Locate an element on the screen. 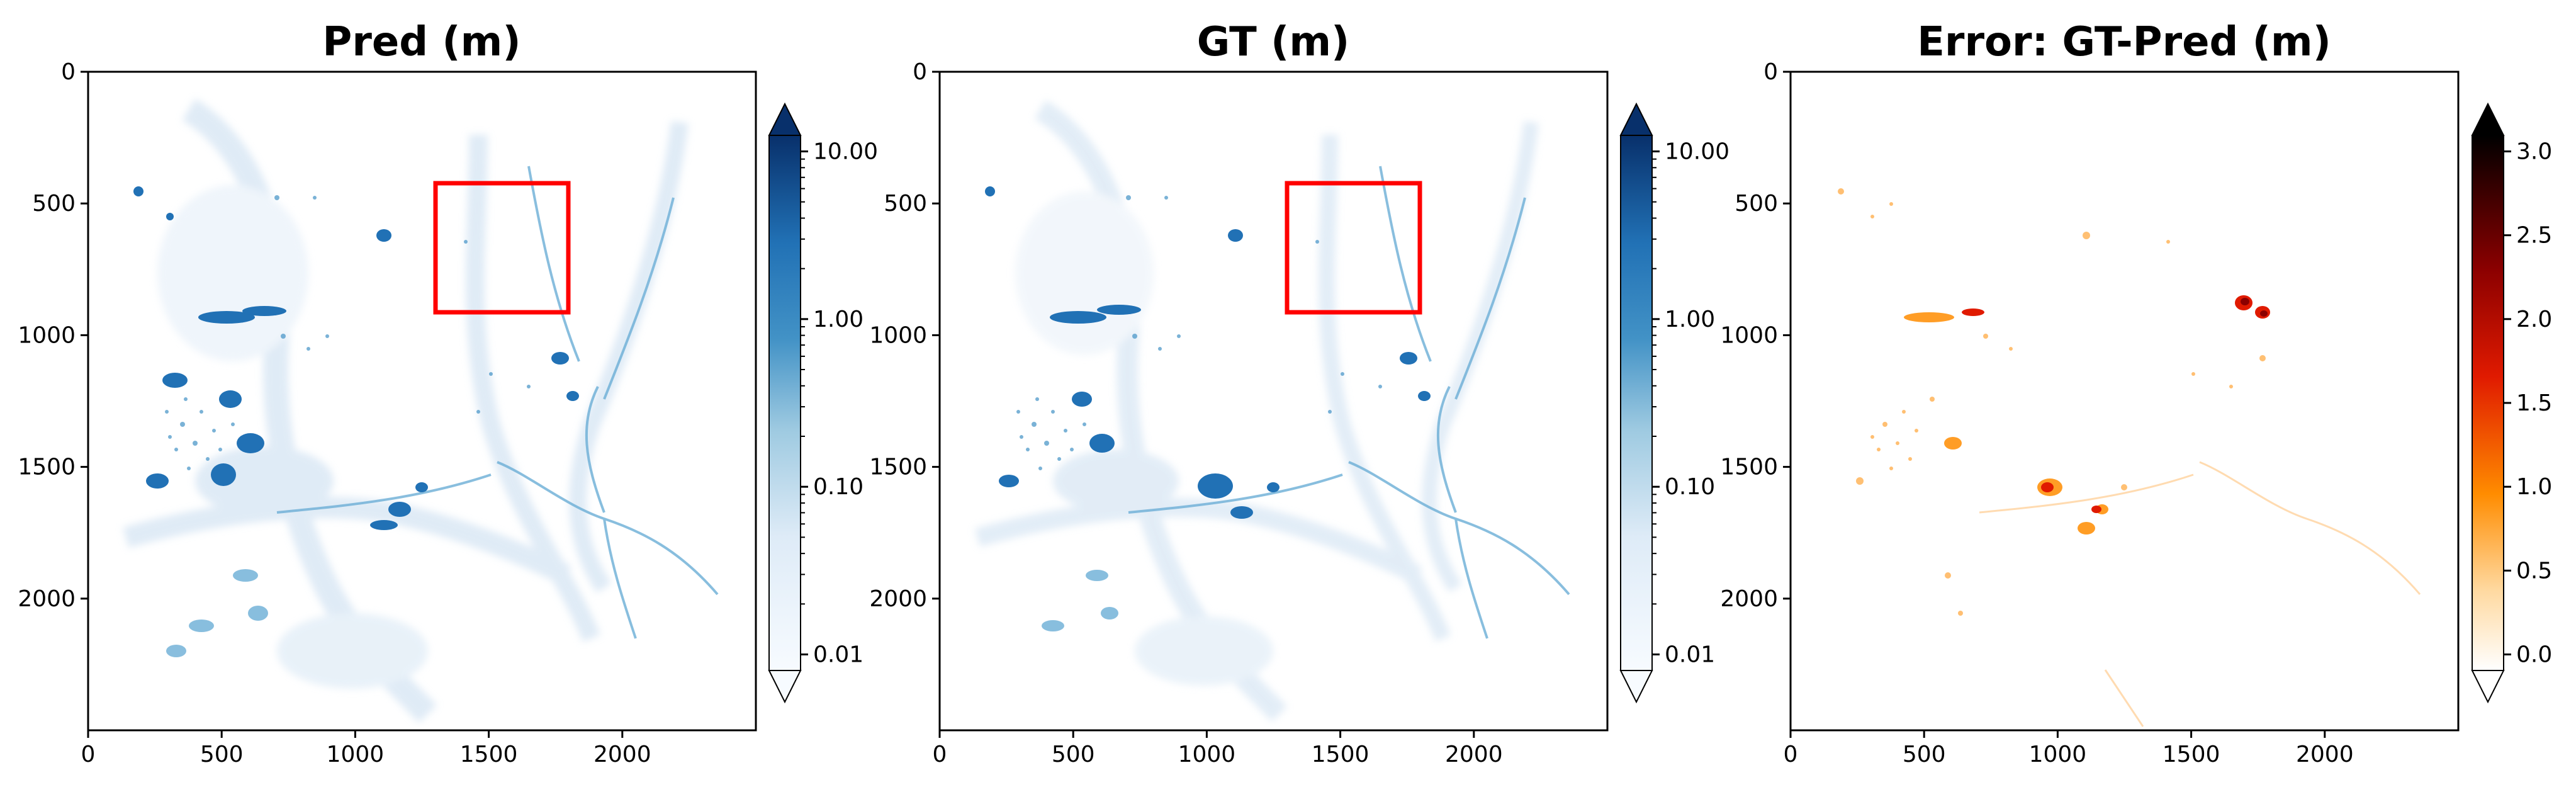 This screenshot has width=2576, height=792. colorbar-tick-label: 1.5 is located at coordinates (2534, 403).